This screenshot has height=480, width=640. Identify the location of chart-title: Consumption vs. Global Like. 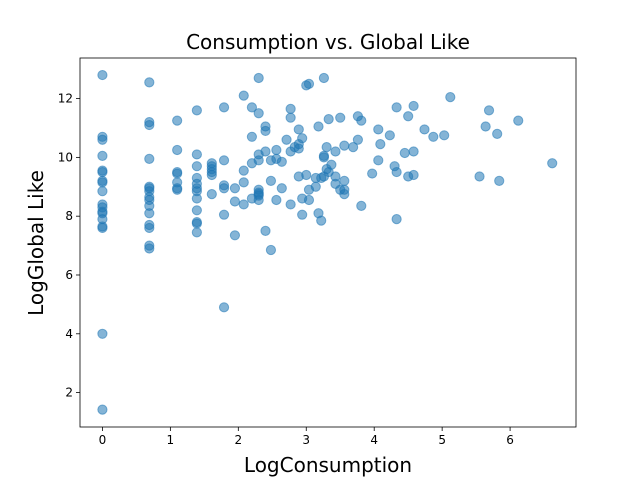
(328, 42).